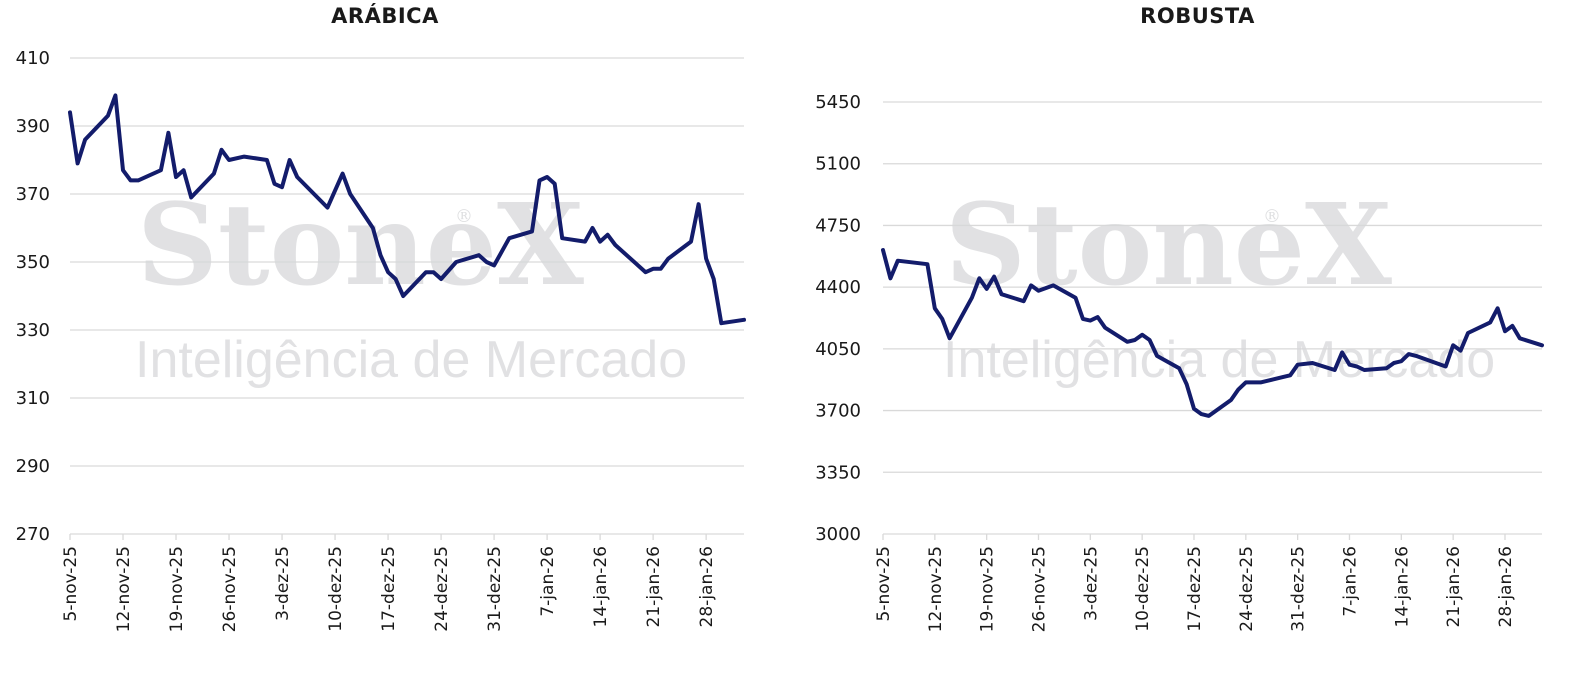  I want to click on y-tick-label: 350, so click(33, 262).